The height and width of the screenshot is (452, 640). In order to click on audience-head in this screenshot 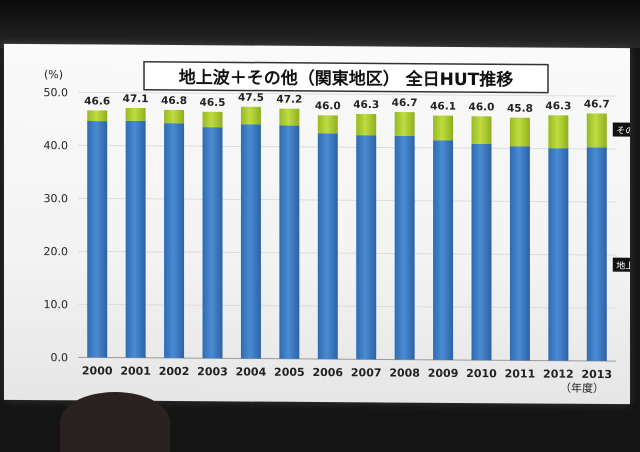, I will do `click(115, 422)`.